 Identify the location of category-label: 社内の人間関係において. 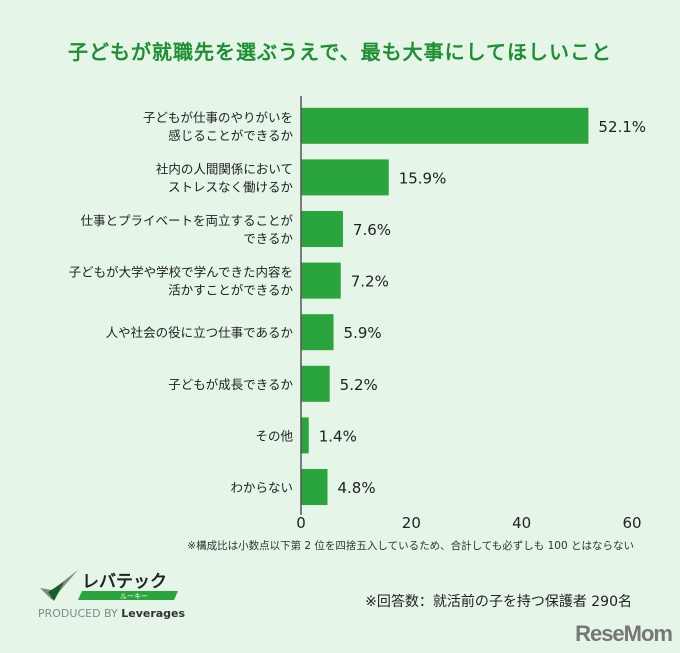
(224, 168).